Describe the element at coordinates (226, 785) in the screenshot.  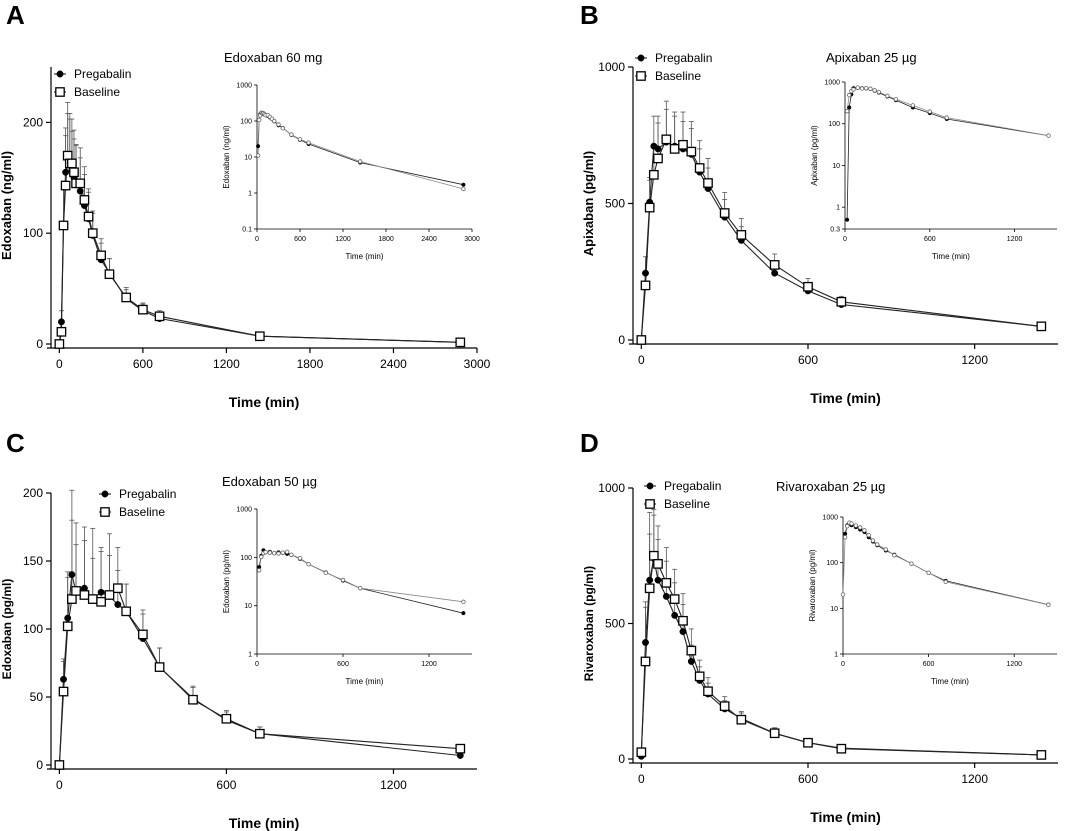
I see `panel-c-x-tick-label: 600` at that location.